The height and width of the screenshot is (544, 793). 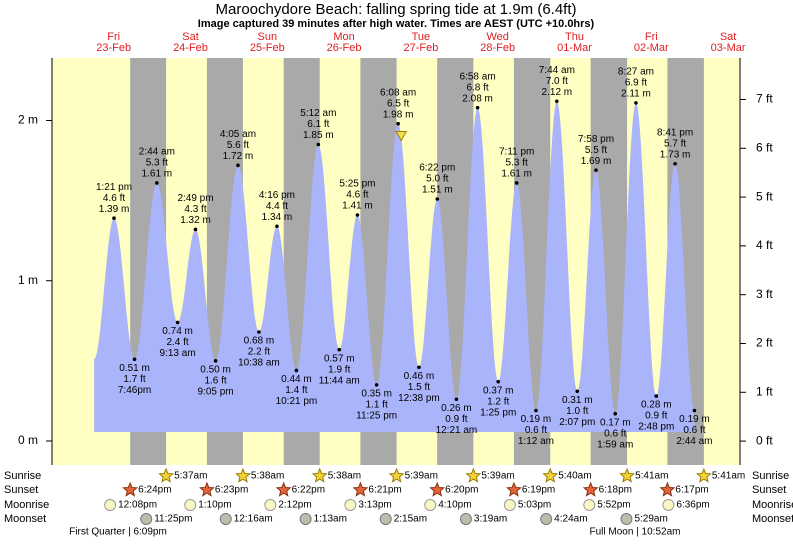 I want to click on tide-ft: 5.7 ft, so click(x=675, y=143).